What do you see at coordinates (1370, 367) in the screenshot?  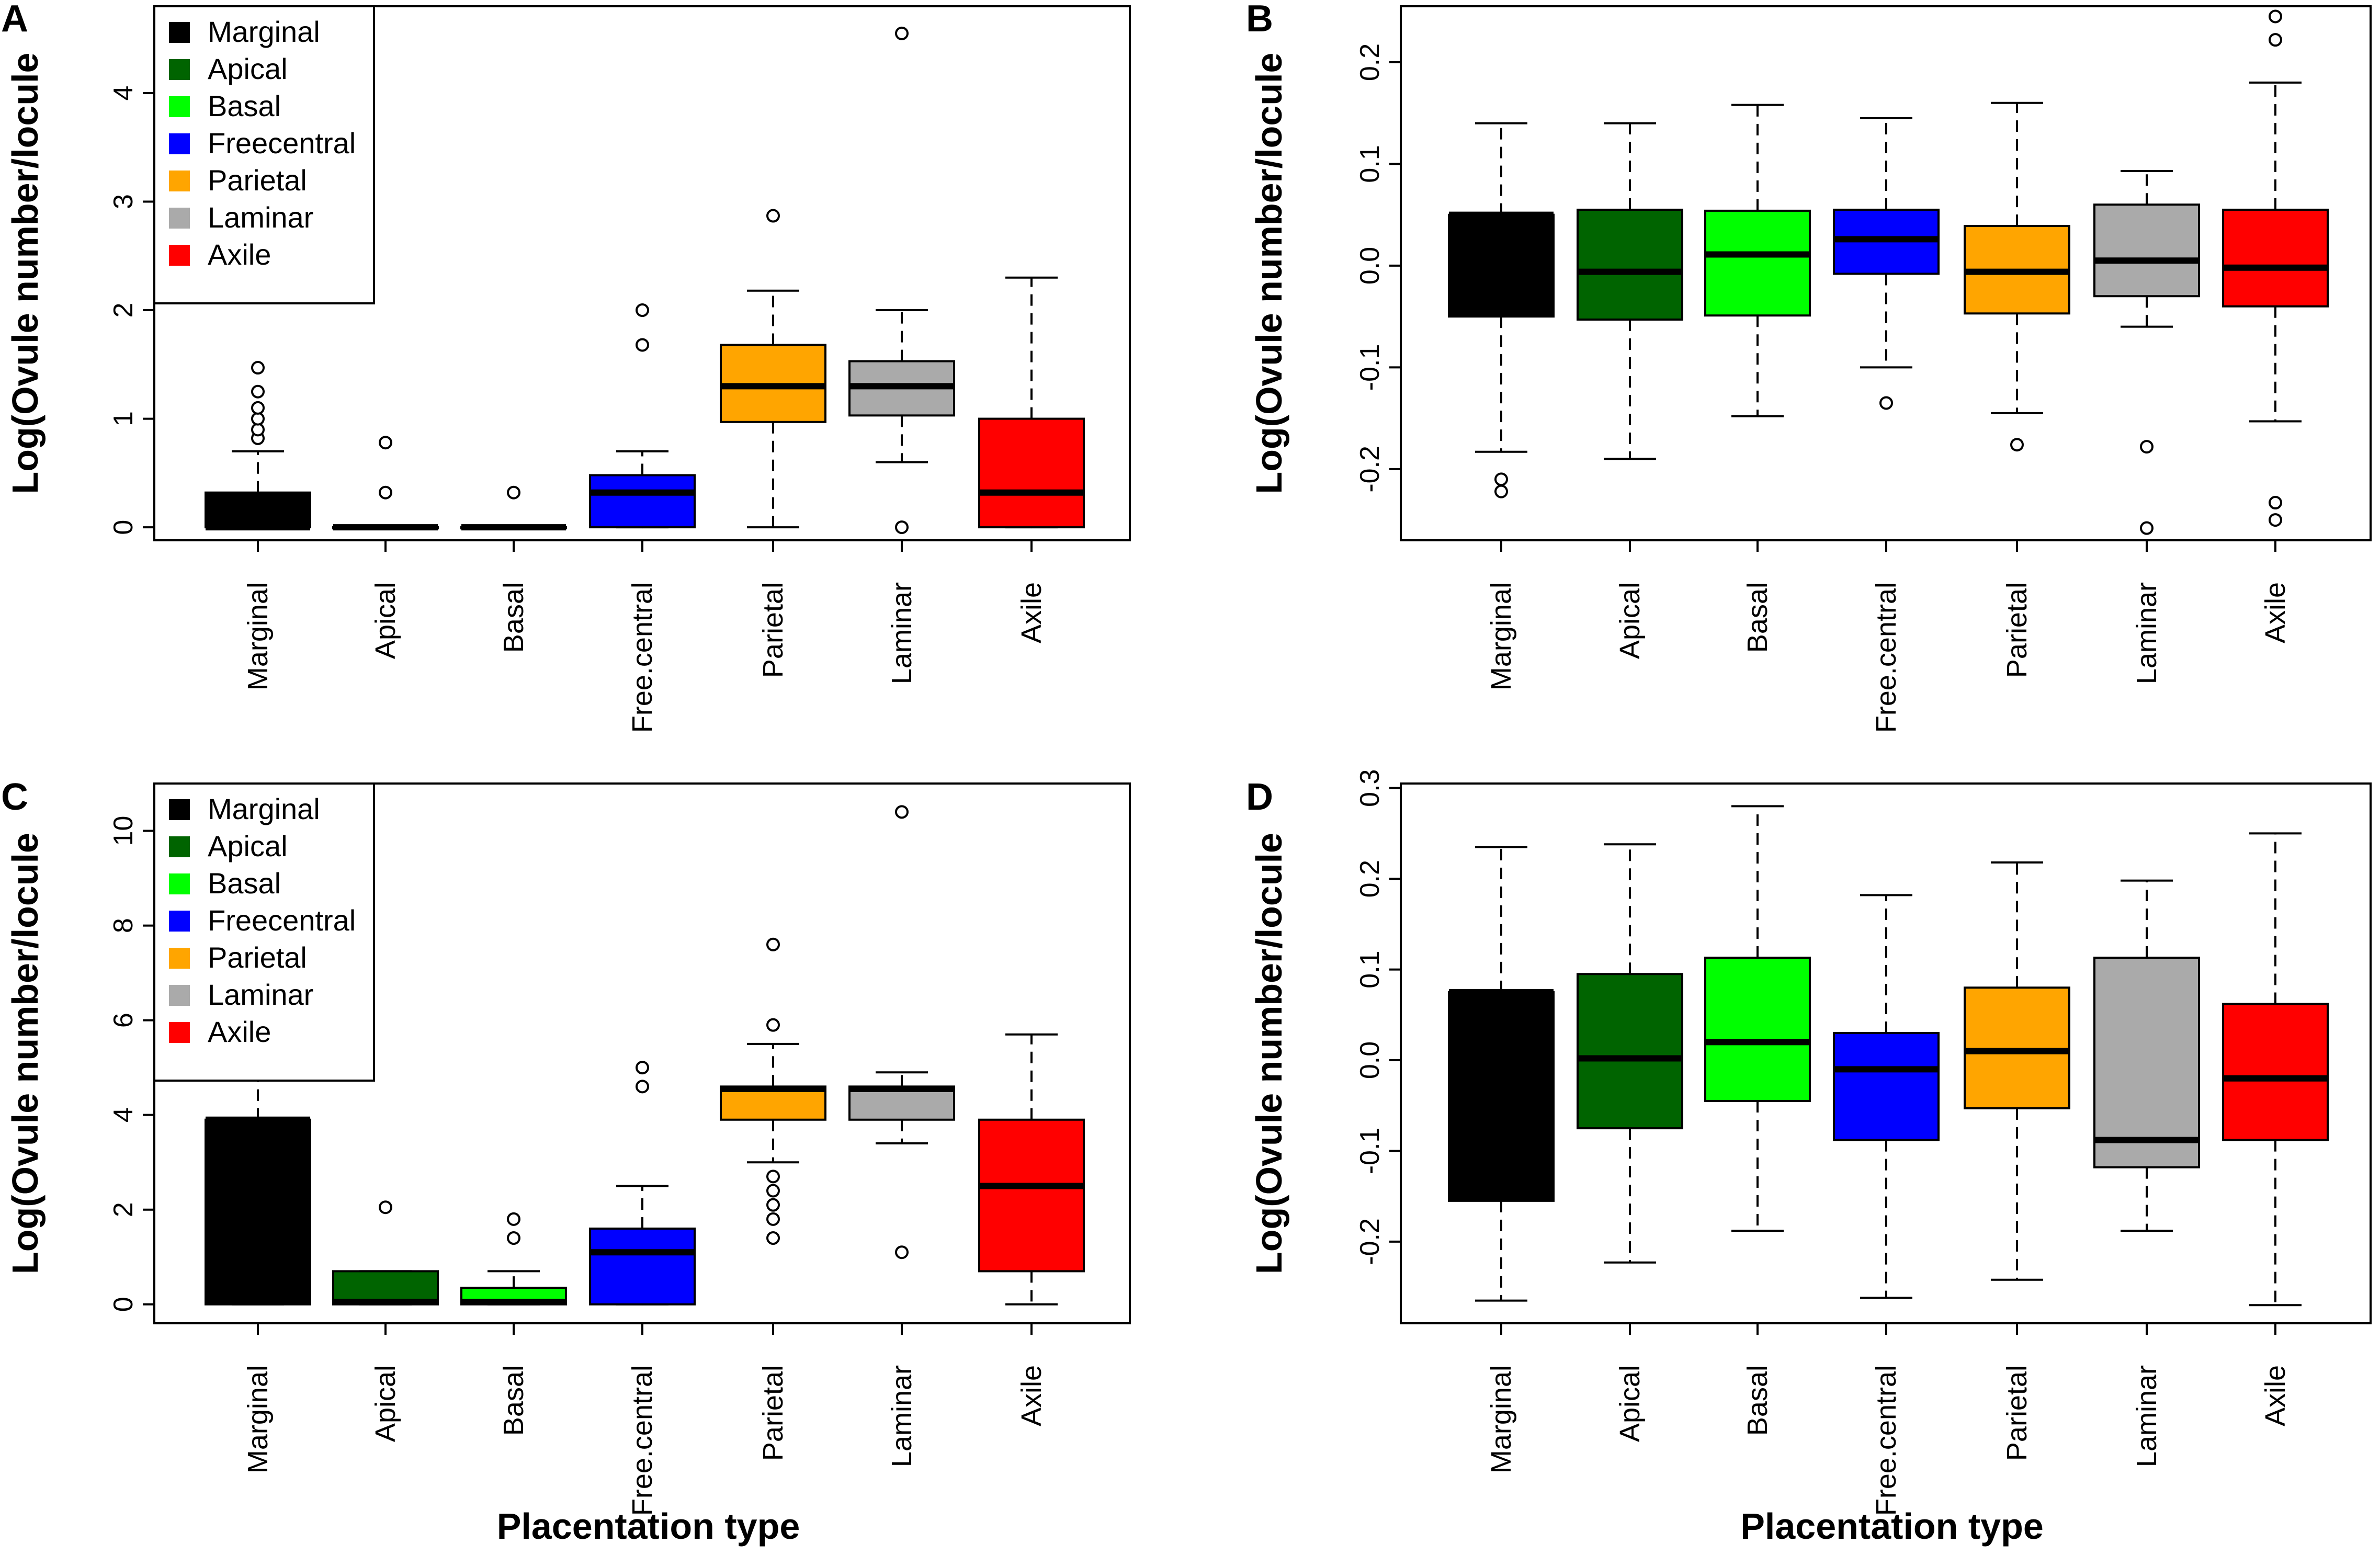 I see `y-tick-label: -0.1` at bounding box center [1370, 367].